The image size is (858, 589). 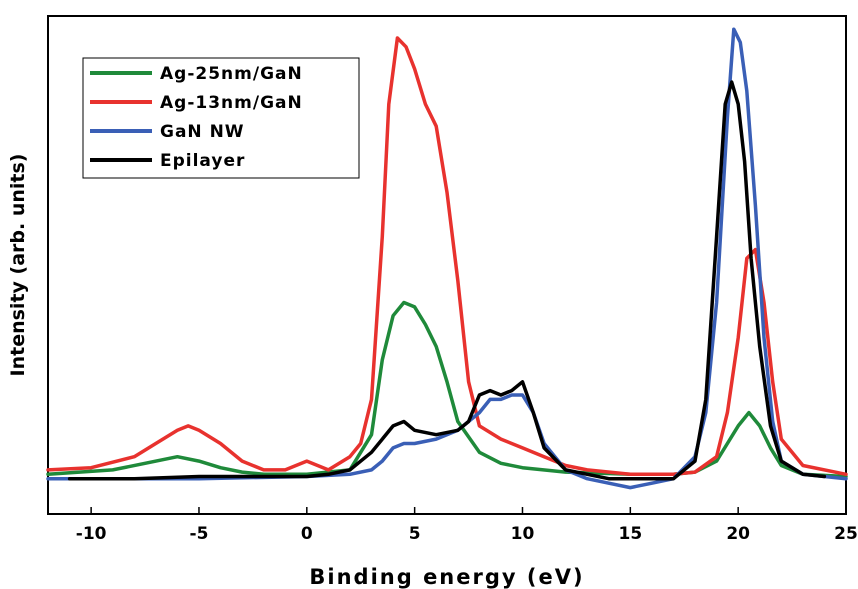 What do you see at coordinates (91, 534) in the screenshot?
I see `x-tick-label: -10` at bounding box center [91, 534].